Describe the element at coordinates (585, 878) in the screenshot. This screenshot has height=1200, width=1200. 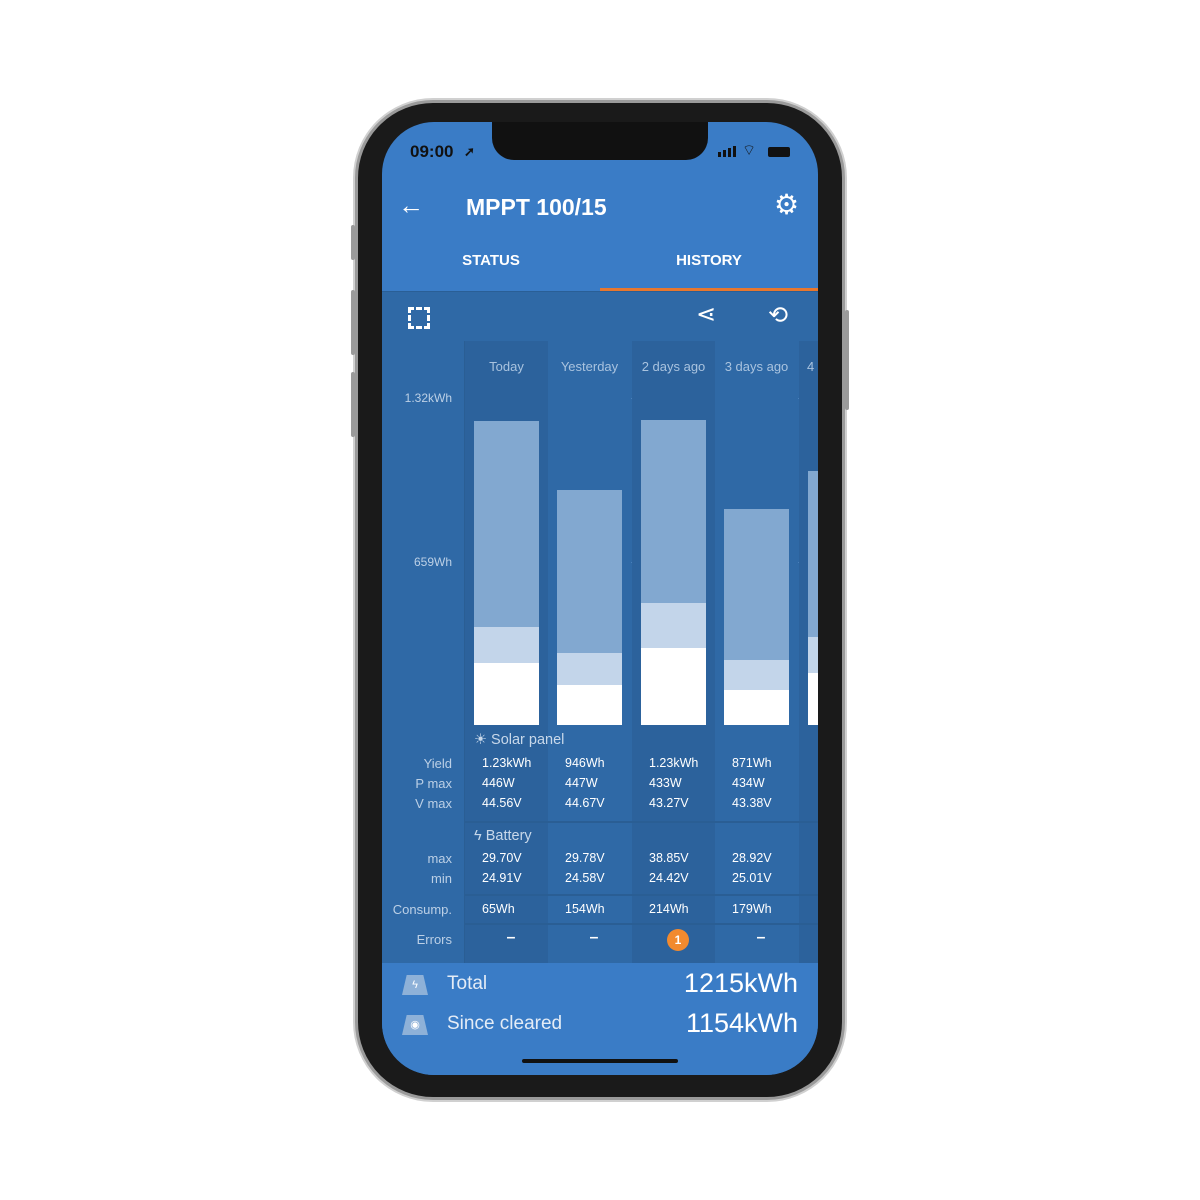
I see `bmin-value: 24.58V` at that location.